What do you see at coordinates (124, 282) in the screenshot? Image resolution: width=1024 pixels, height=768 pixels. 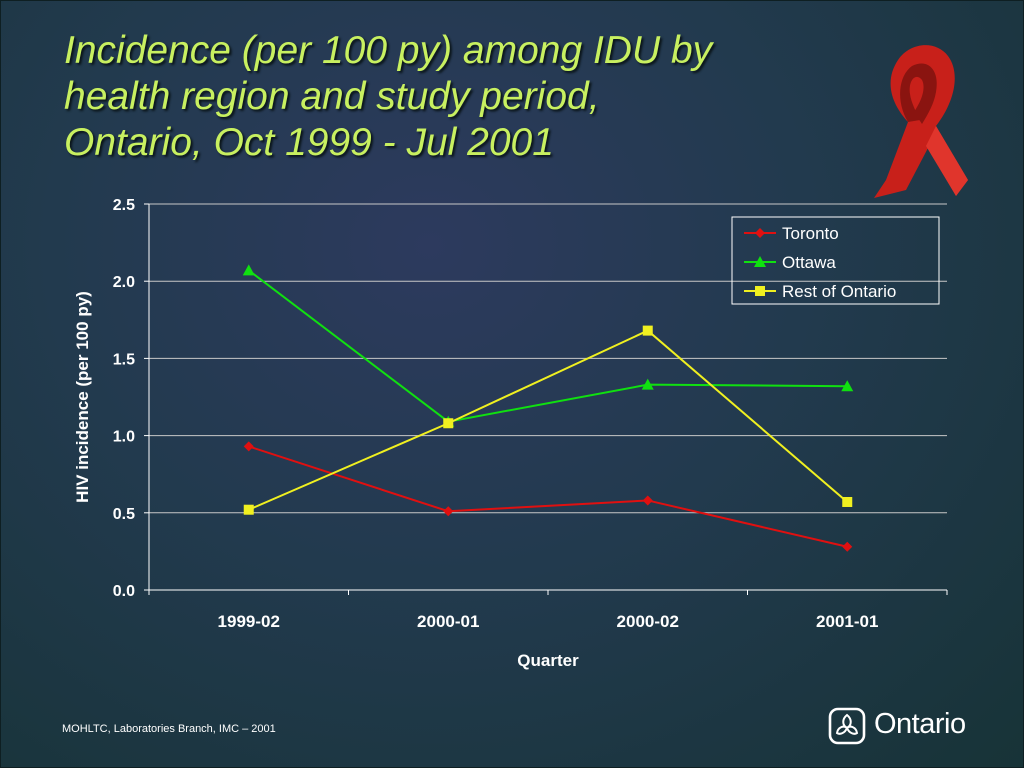 I see `y-tick-label: 2.0` at bounding box center [124, 282].